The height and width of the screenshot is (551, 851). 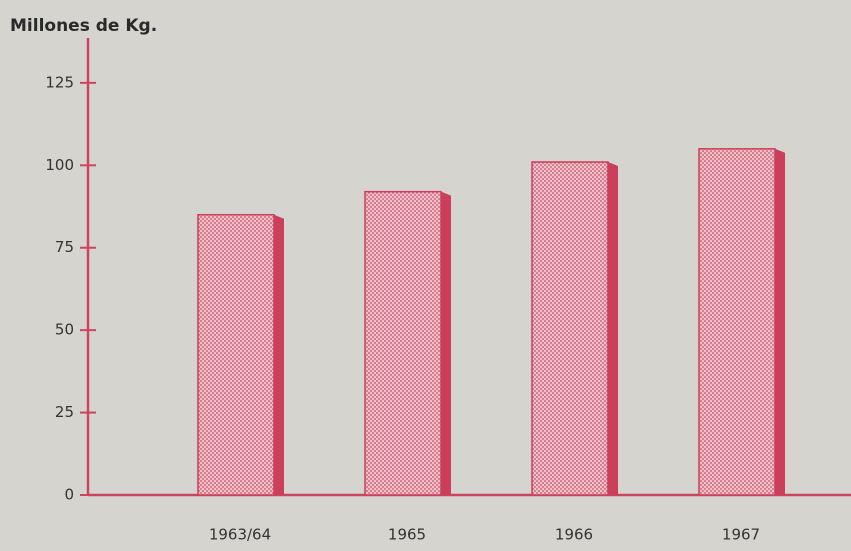 I want to click on y-tick-label: 25, so click(x=64, y=412).